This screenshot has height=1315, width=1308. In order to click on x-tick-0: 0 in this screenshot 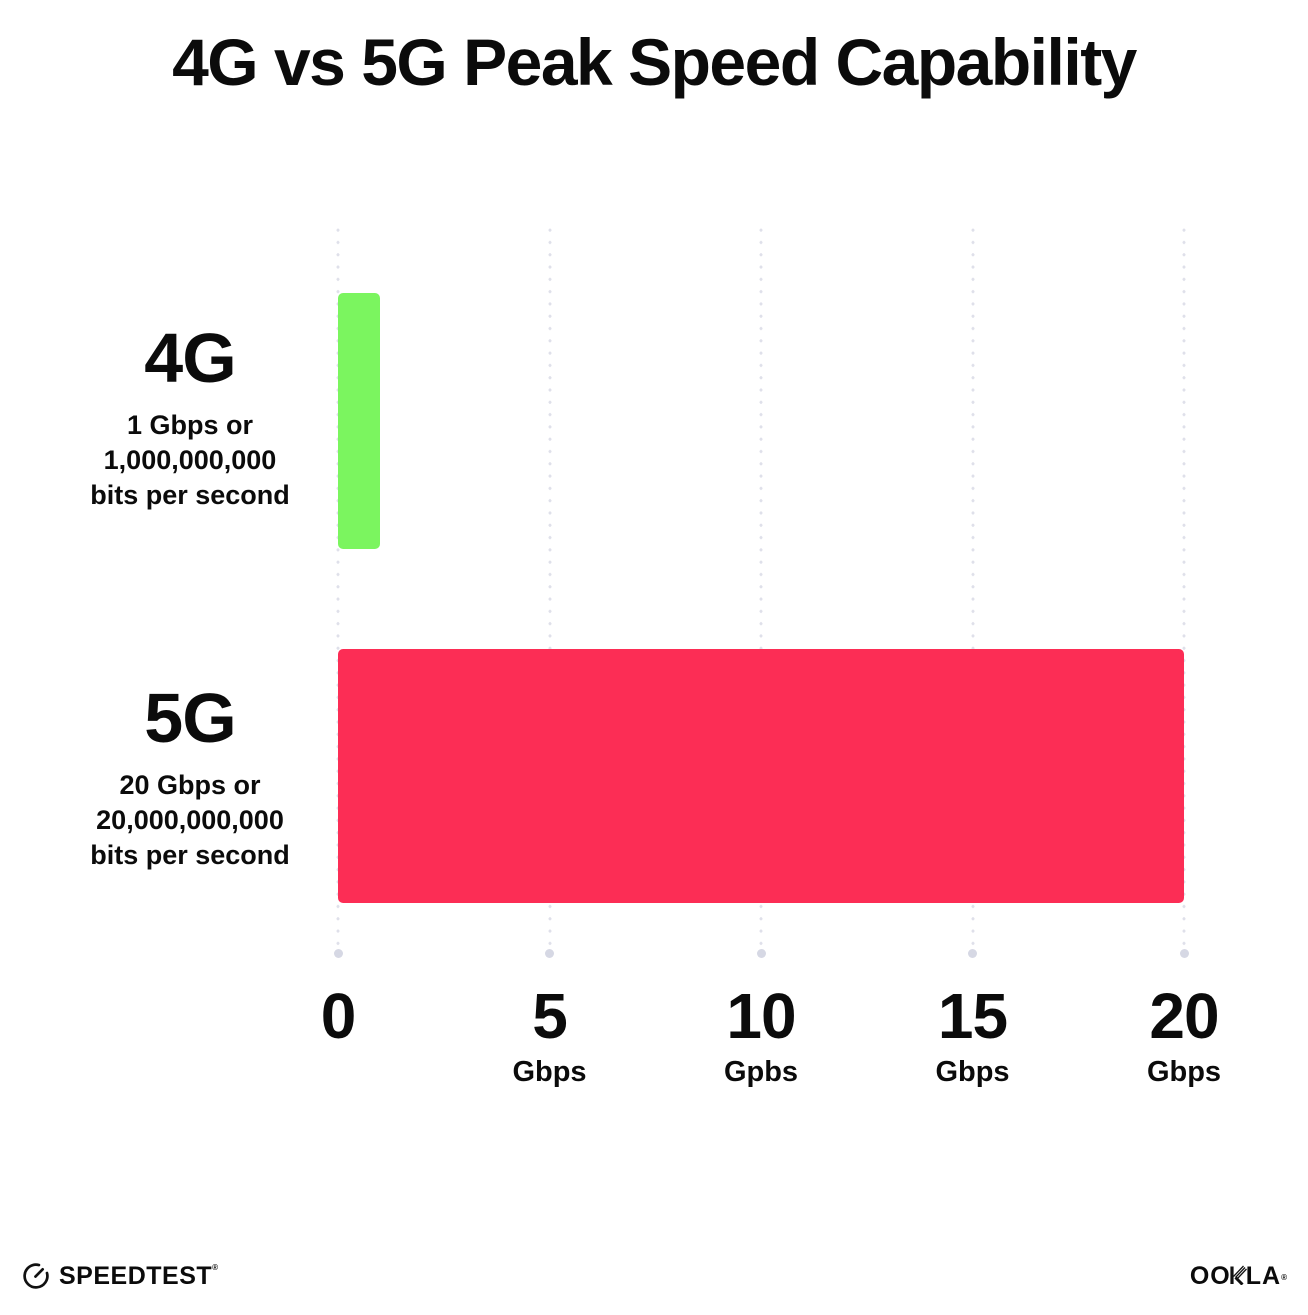, I will do `click(338, 1018)`.